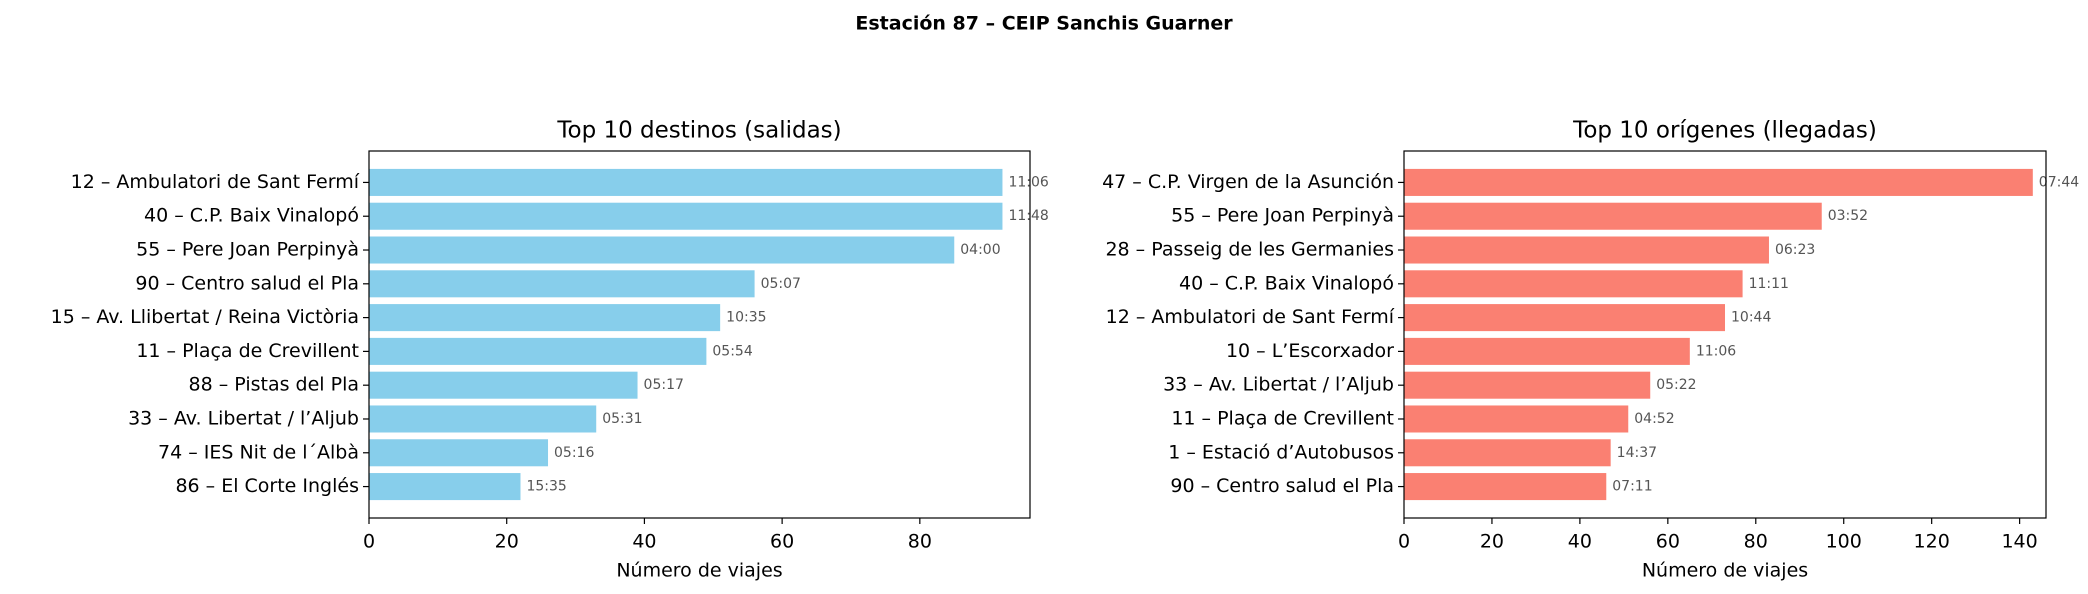 This screenshot has height=594, width=2088. What do you see at coordinates (1769, 284) in the screenshot?
I see `bar-annotation: 11:11` at bounding box center [1769, 284].